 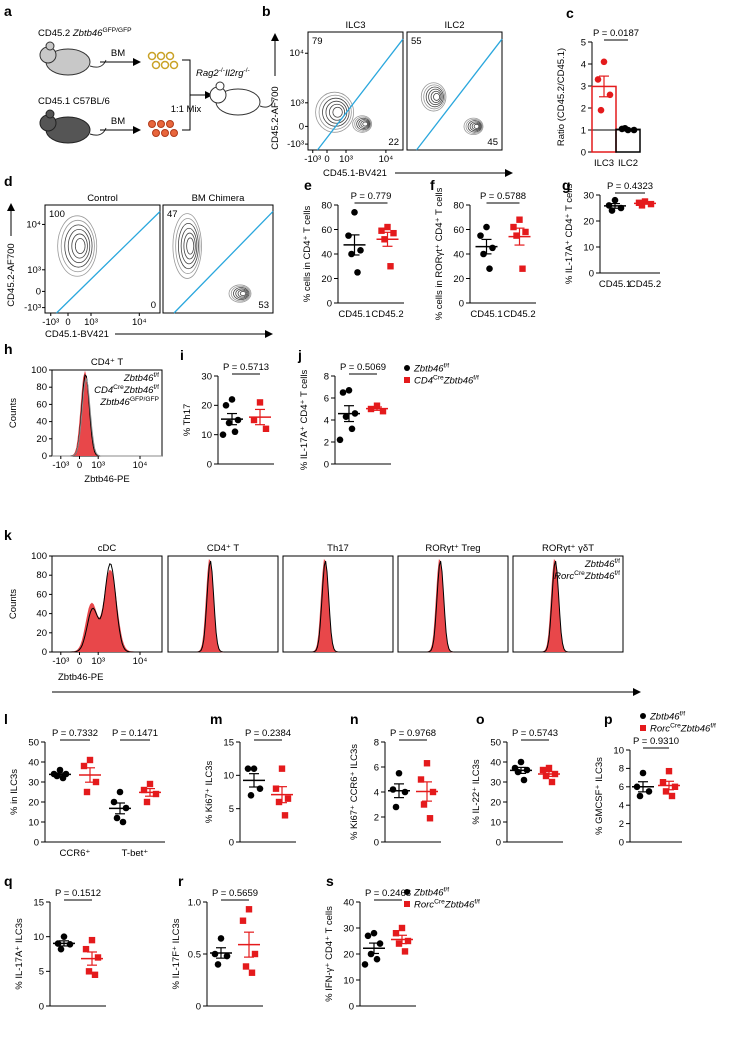 I want to click on legend-marker, so click(x=407, y=368).